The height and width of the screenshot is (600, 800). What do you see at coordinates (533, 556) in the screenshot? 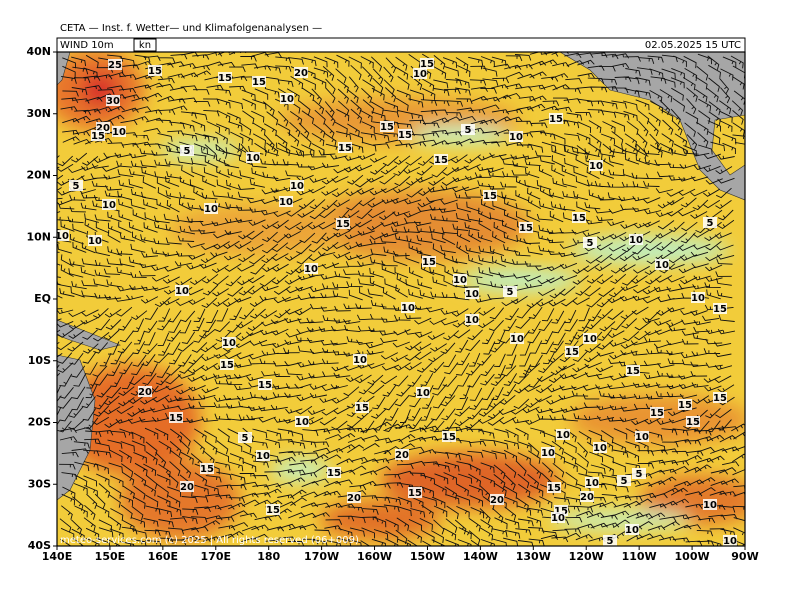
I see `lon-label: 130W` at bounding box center [533, 556].